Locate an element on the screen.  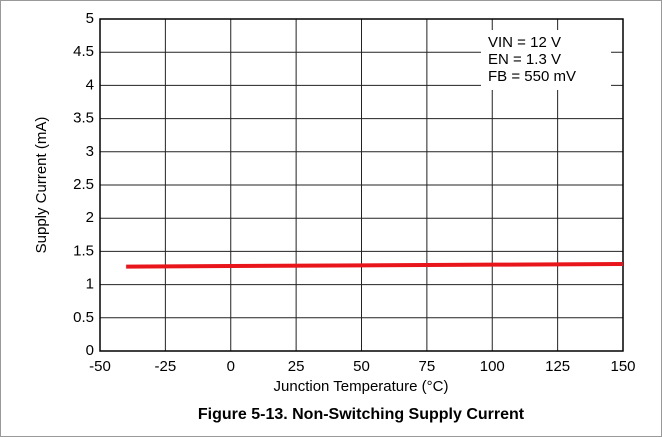
y-tick-label: 2.5 is located at coordinates (83, 184).